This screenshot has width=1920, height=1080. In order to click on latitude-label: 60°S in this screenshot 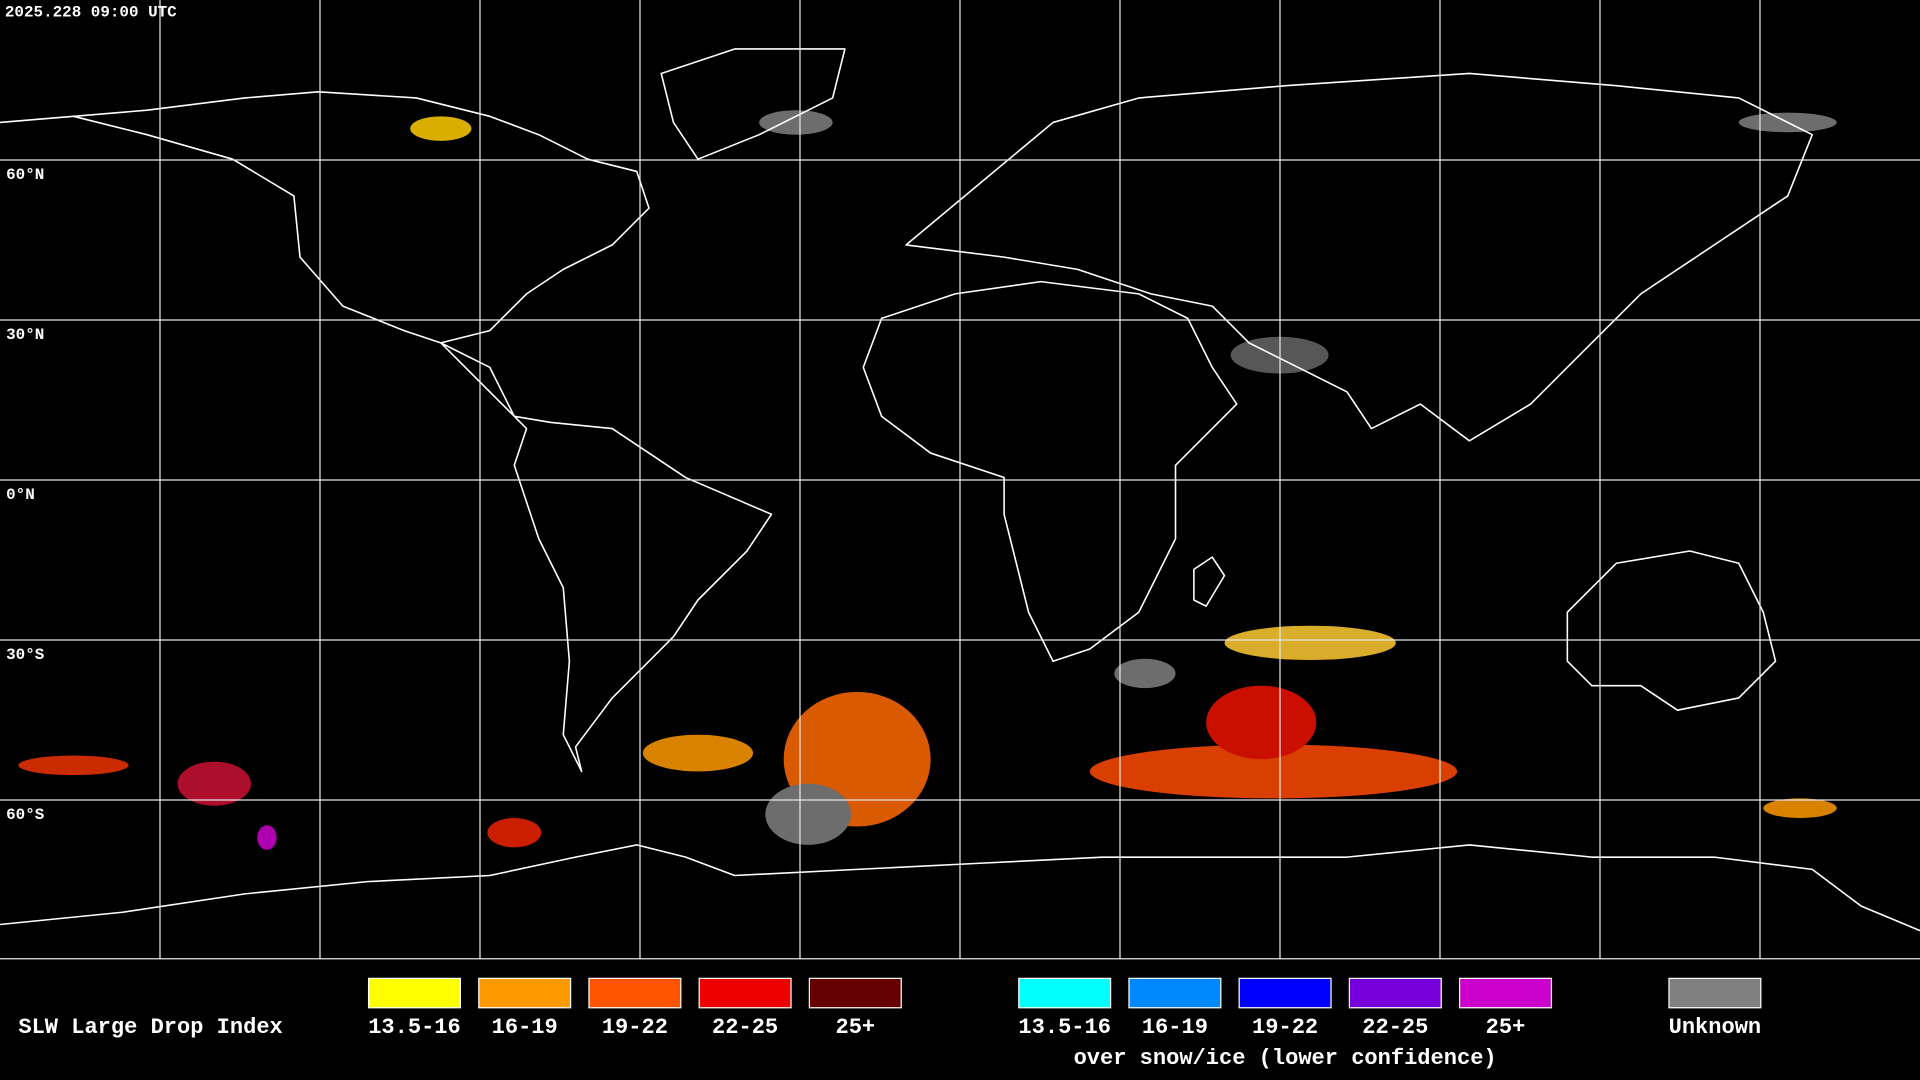, I will do `click(25, 815)`.